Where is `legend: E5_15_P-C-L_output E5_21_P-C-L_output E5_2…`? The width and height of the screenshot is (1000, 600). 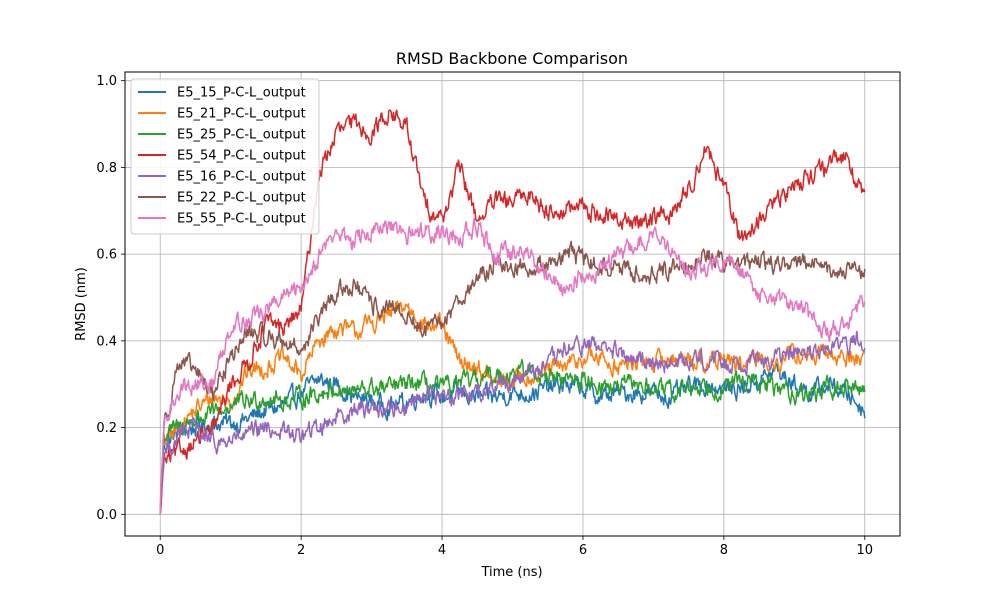
legend: E5_15_P-C-L_output E5_21_P-C-L_output E5_2… is located at coordinates (225, 156).